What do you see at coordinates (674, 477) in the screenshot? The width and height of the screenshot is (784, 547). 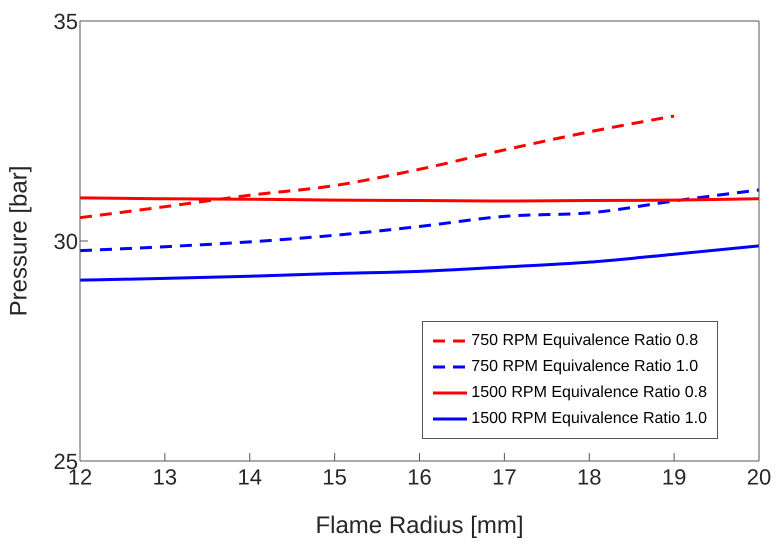 I see `x-tick-label: 19` at bounding box center [674, 477].